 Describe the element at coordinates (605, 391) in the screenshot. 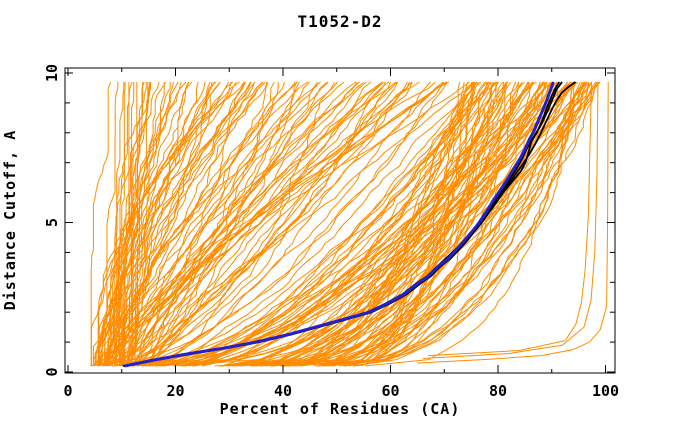

I see `svg-text: 100` at that location.